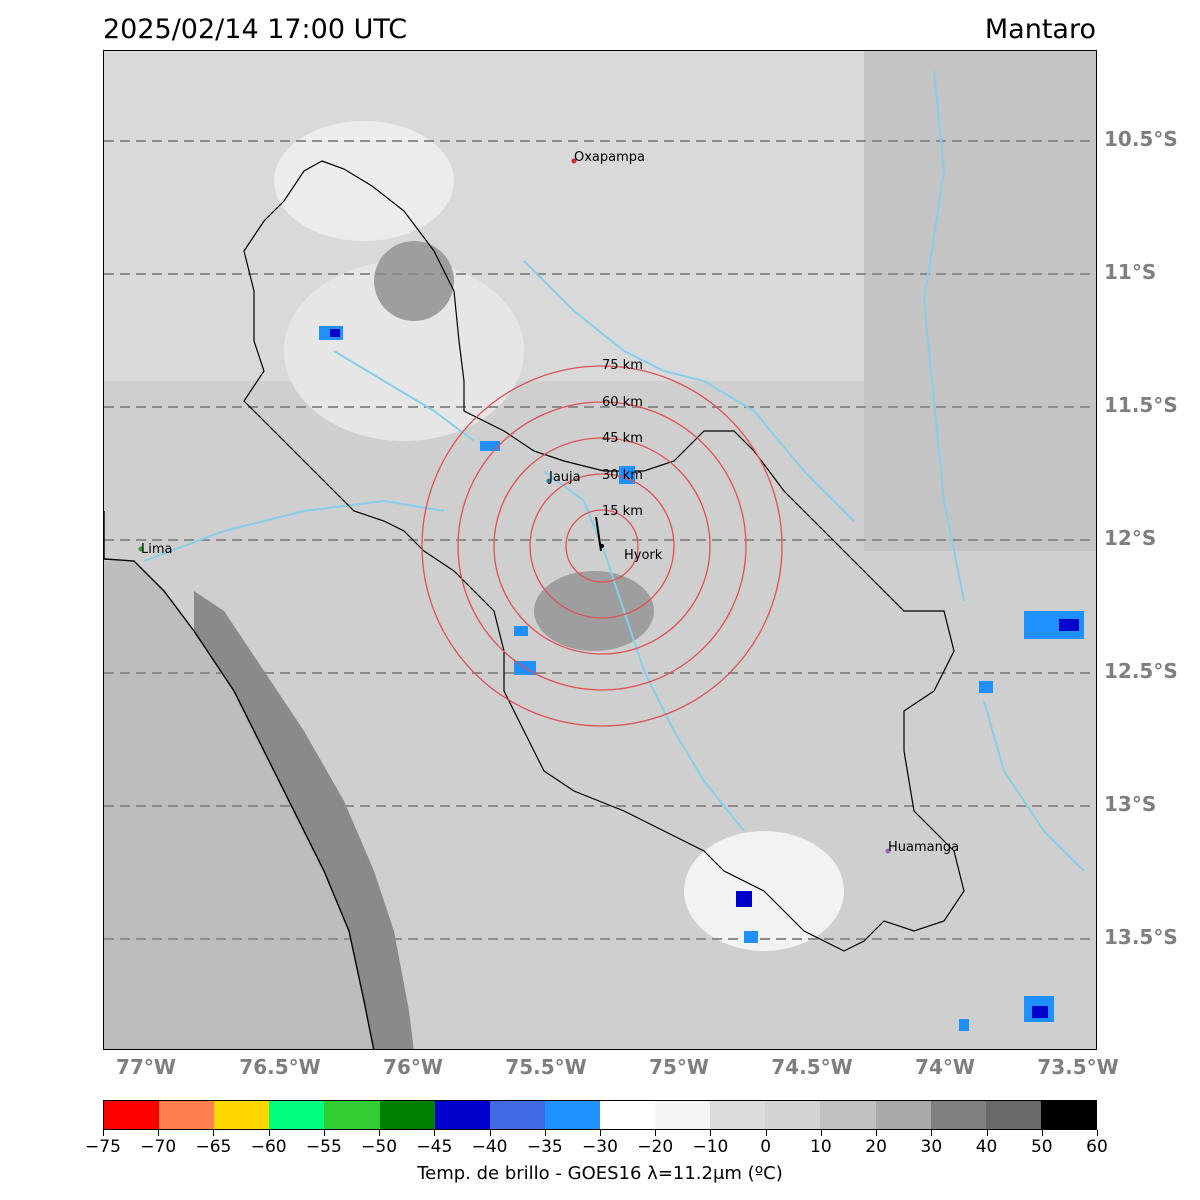  What do you see at coordinates (1141, 937) in the screenshot?
I see `lat-label: 13.5°S` at bounding box center [1141, 937].